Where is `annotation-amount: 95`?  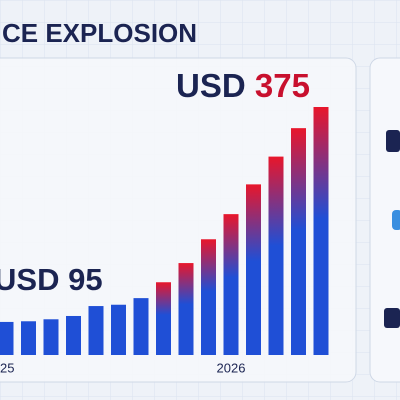 annotation-amount: 95 is located at coordinates (85, 279).